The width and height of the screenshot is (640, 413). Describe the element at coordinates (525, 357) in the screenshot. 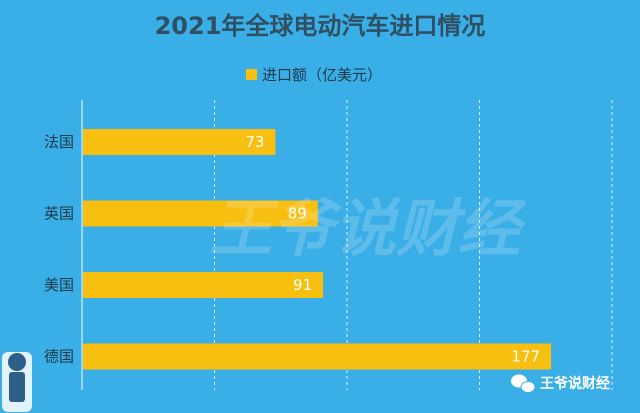

I see `value-label: 177` at that location.